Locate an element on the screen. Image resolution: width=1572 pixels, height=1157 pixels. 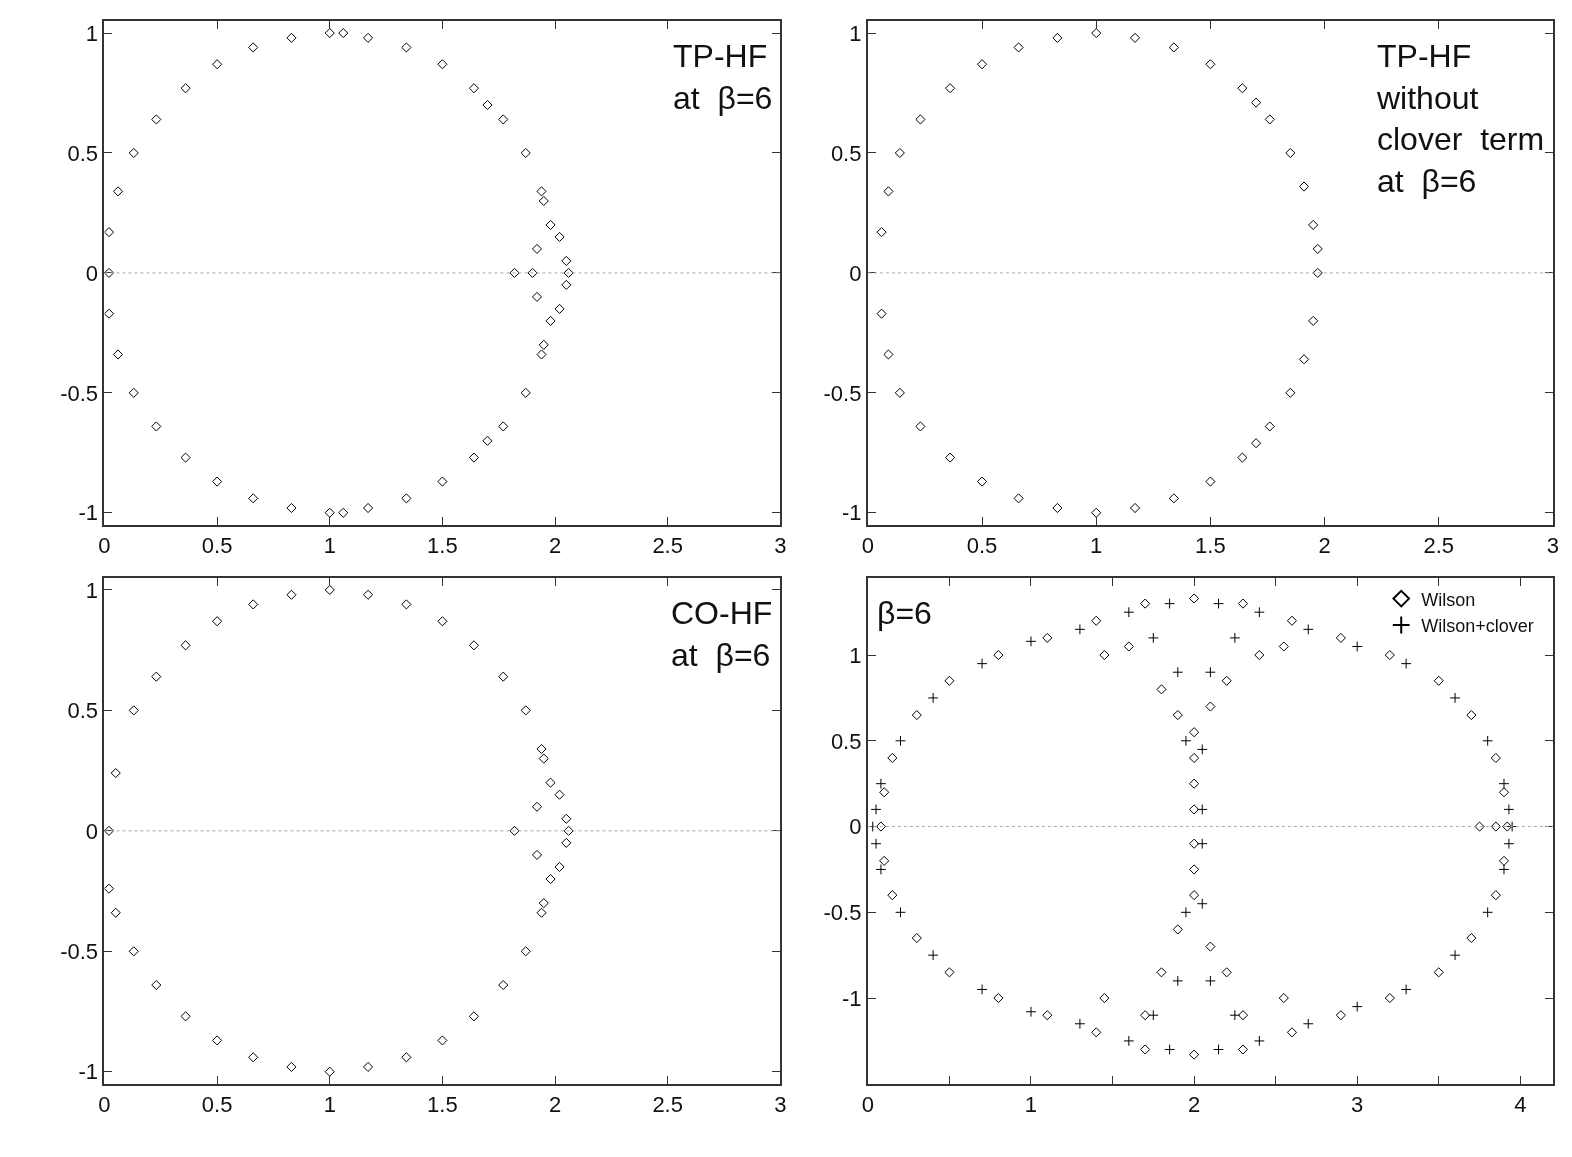
annotation: β=6 is located at coordinates (904, 613).